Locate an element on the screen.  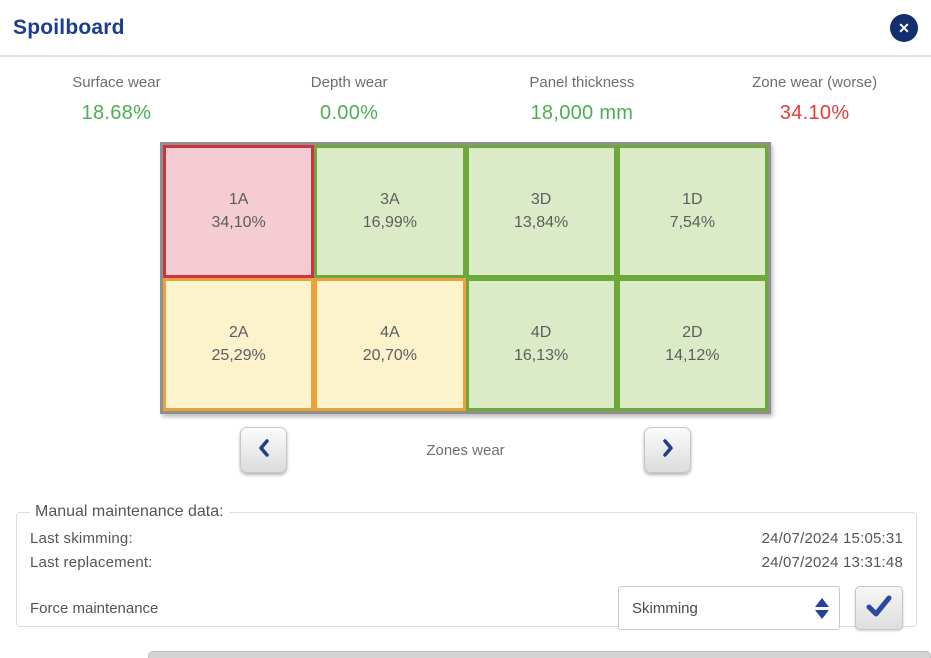
last-replacement-row: Last replacement: 24/07/2024 13:31:48 is located at coordinates (466, 562).